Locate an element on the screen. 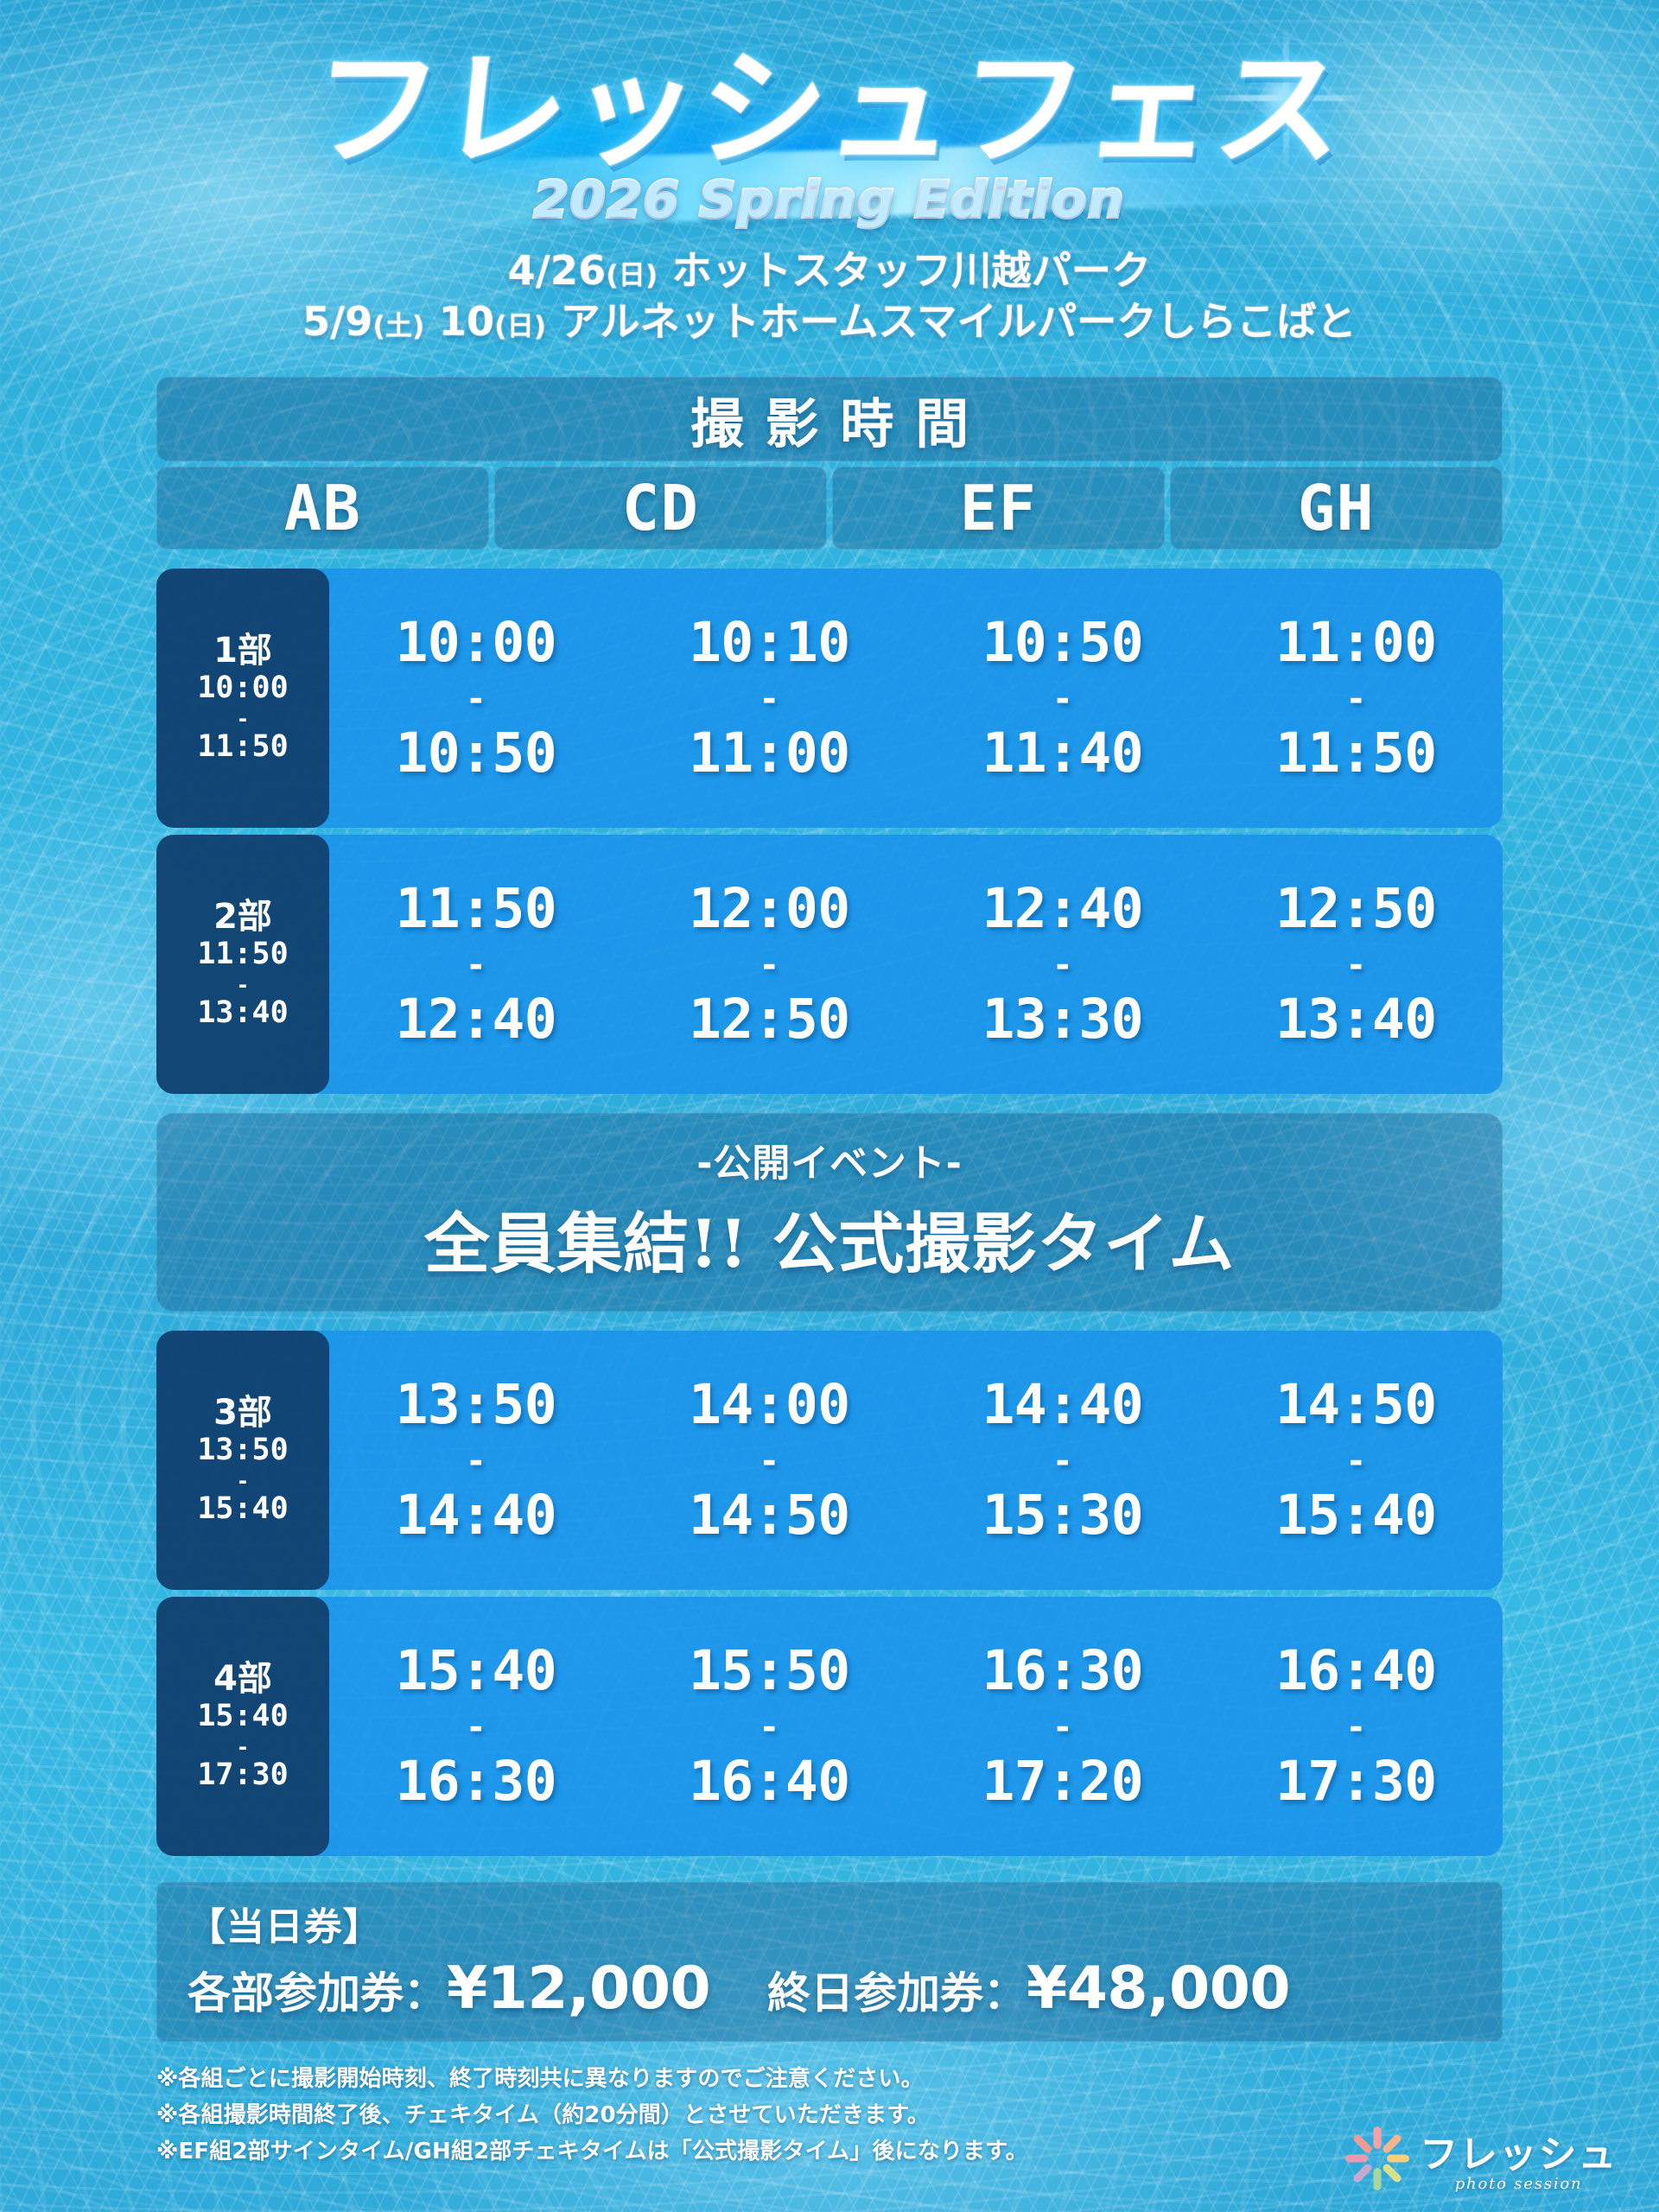  slot-start: 13:50 is located at coordinates (476, 1405).